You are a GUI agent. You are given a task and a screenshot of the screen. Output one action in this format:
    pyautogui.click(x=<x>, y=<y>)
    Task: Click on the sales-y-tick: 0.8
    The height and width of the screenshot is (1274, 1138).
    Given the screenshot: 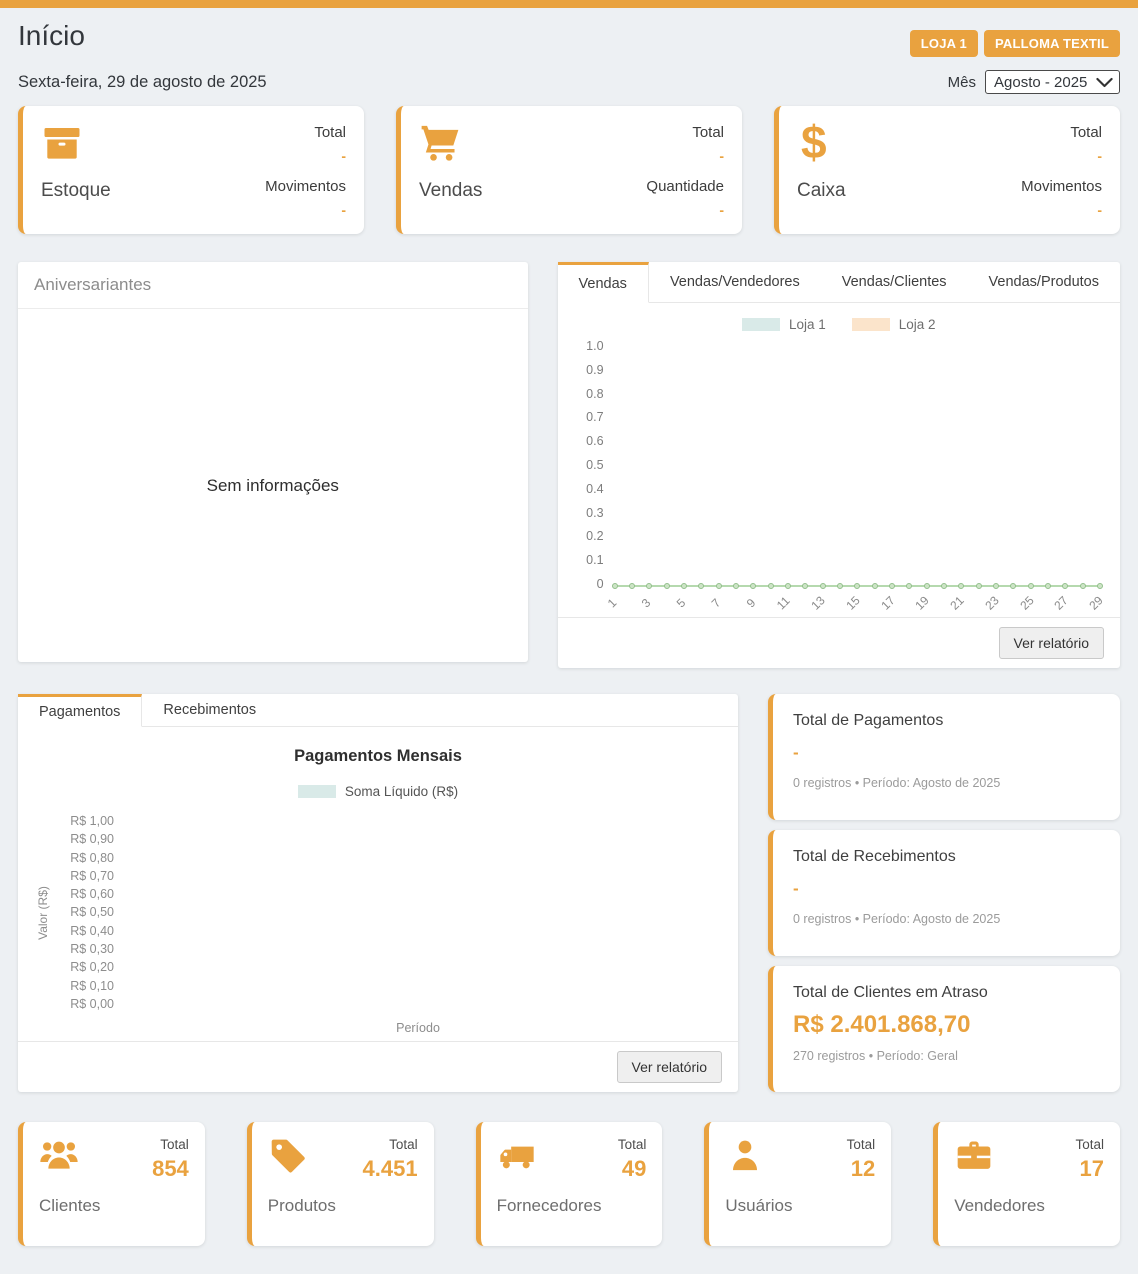 What is the action you would take?
    pyautogui.click(x=595, y=393)
    